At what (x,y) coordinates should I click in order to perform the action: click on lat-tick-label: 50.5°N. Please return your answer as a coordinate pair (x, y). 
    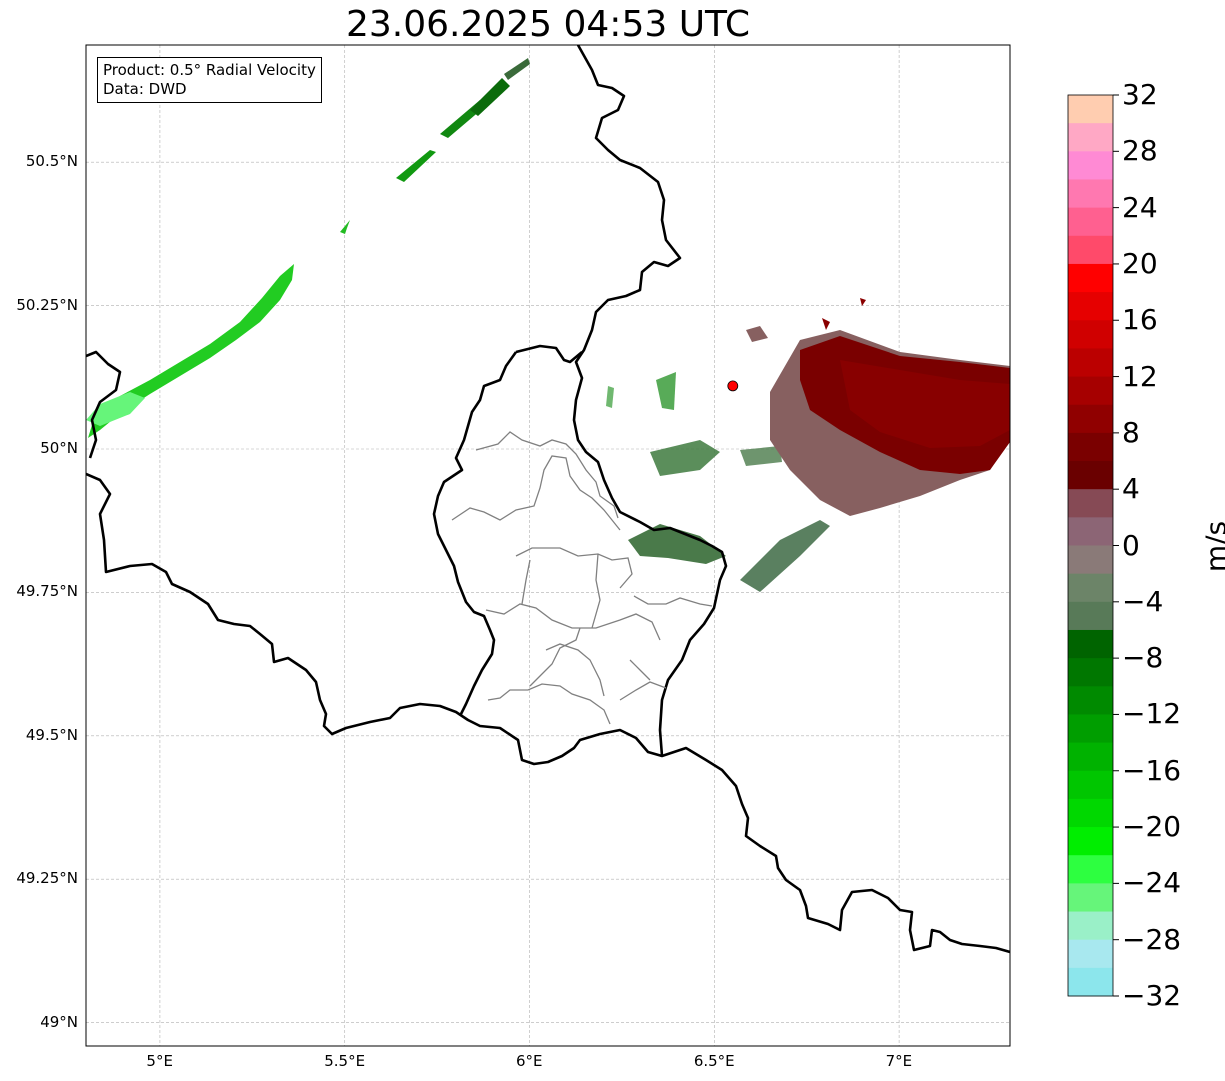
    Looking at the image, I should click on (51, 161).